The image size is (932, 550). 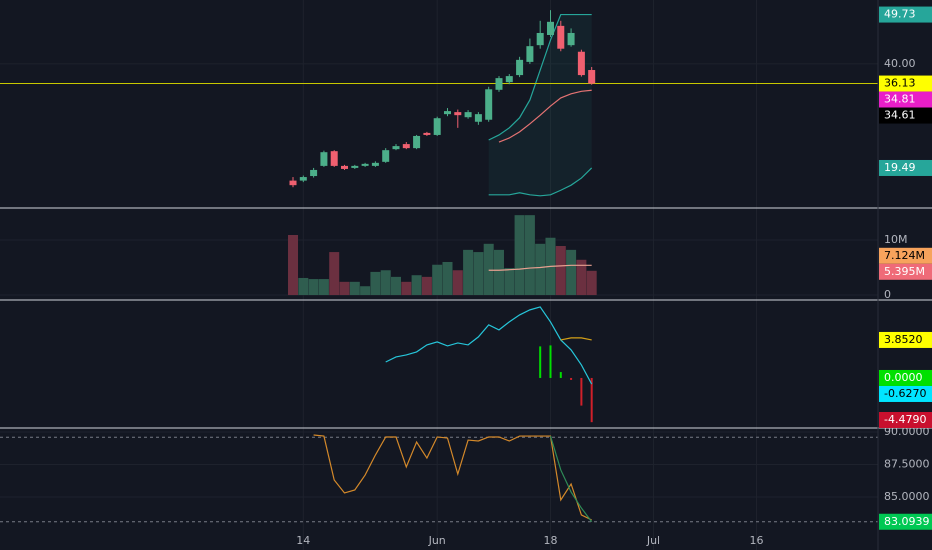 What do you see at coordinates (303, 540) in the screenshot?
I see `x-tick-label: 14` at bounding box center [303, 540].